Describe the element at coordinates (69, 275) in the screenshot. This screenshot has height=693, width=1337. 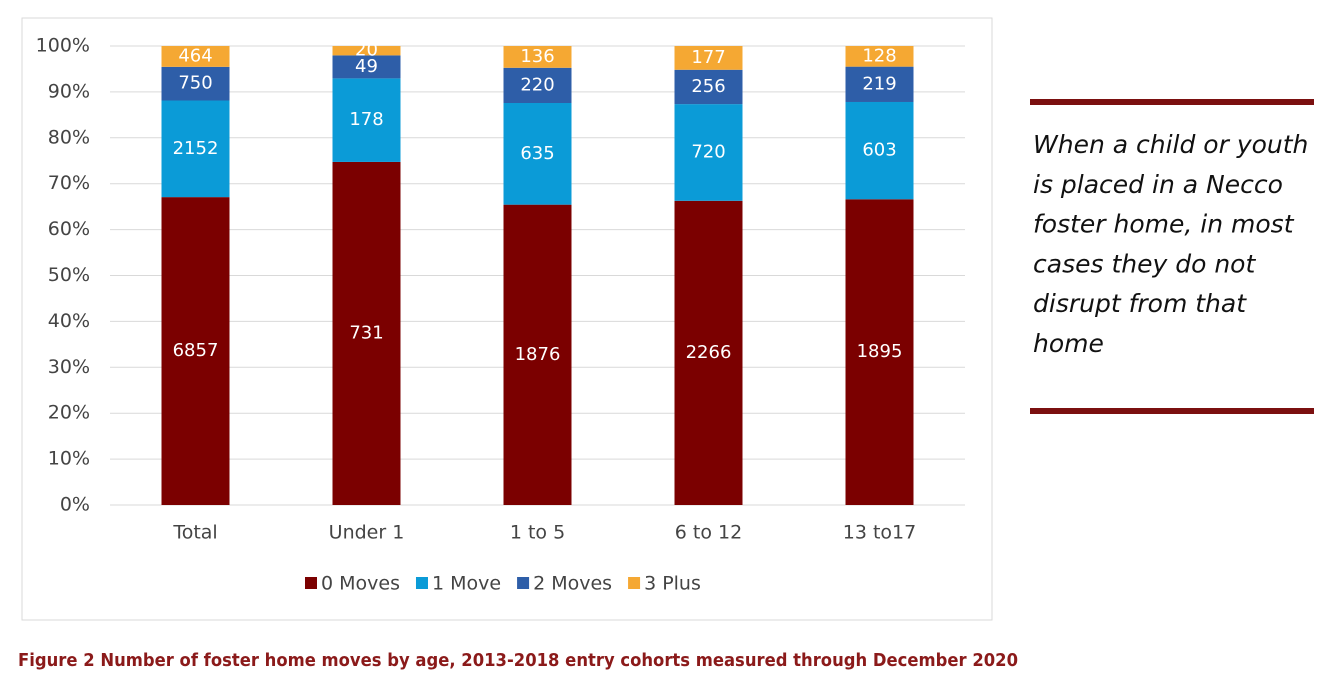
I see `y-tick-label: 50%` at that location.